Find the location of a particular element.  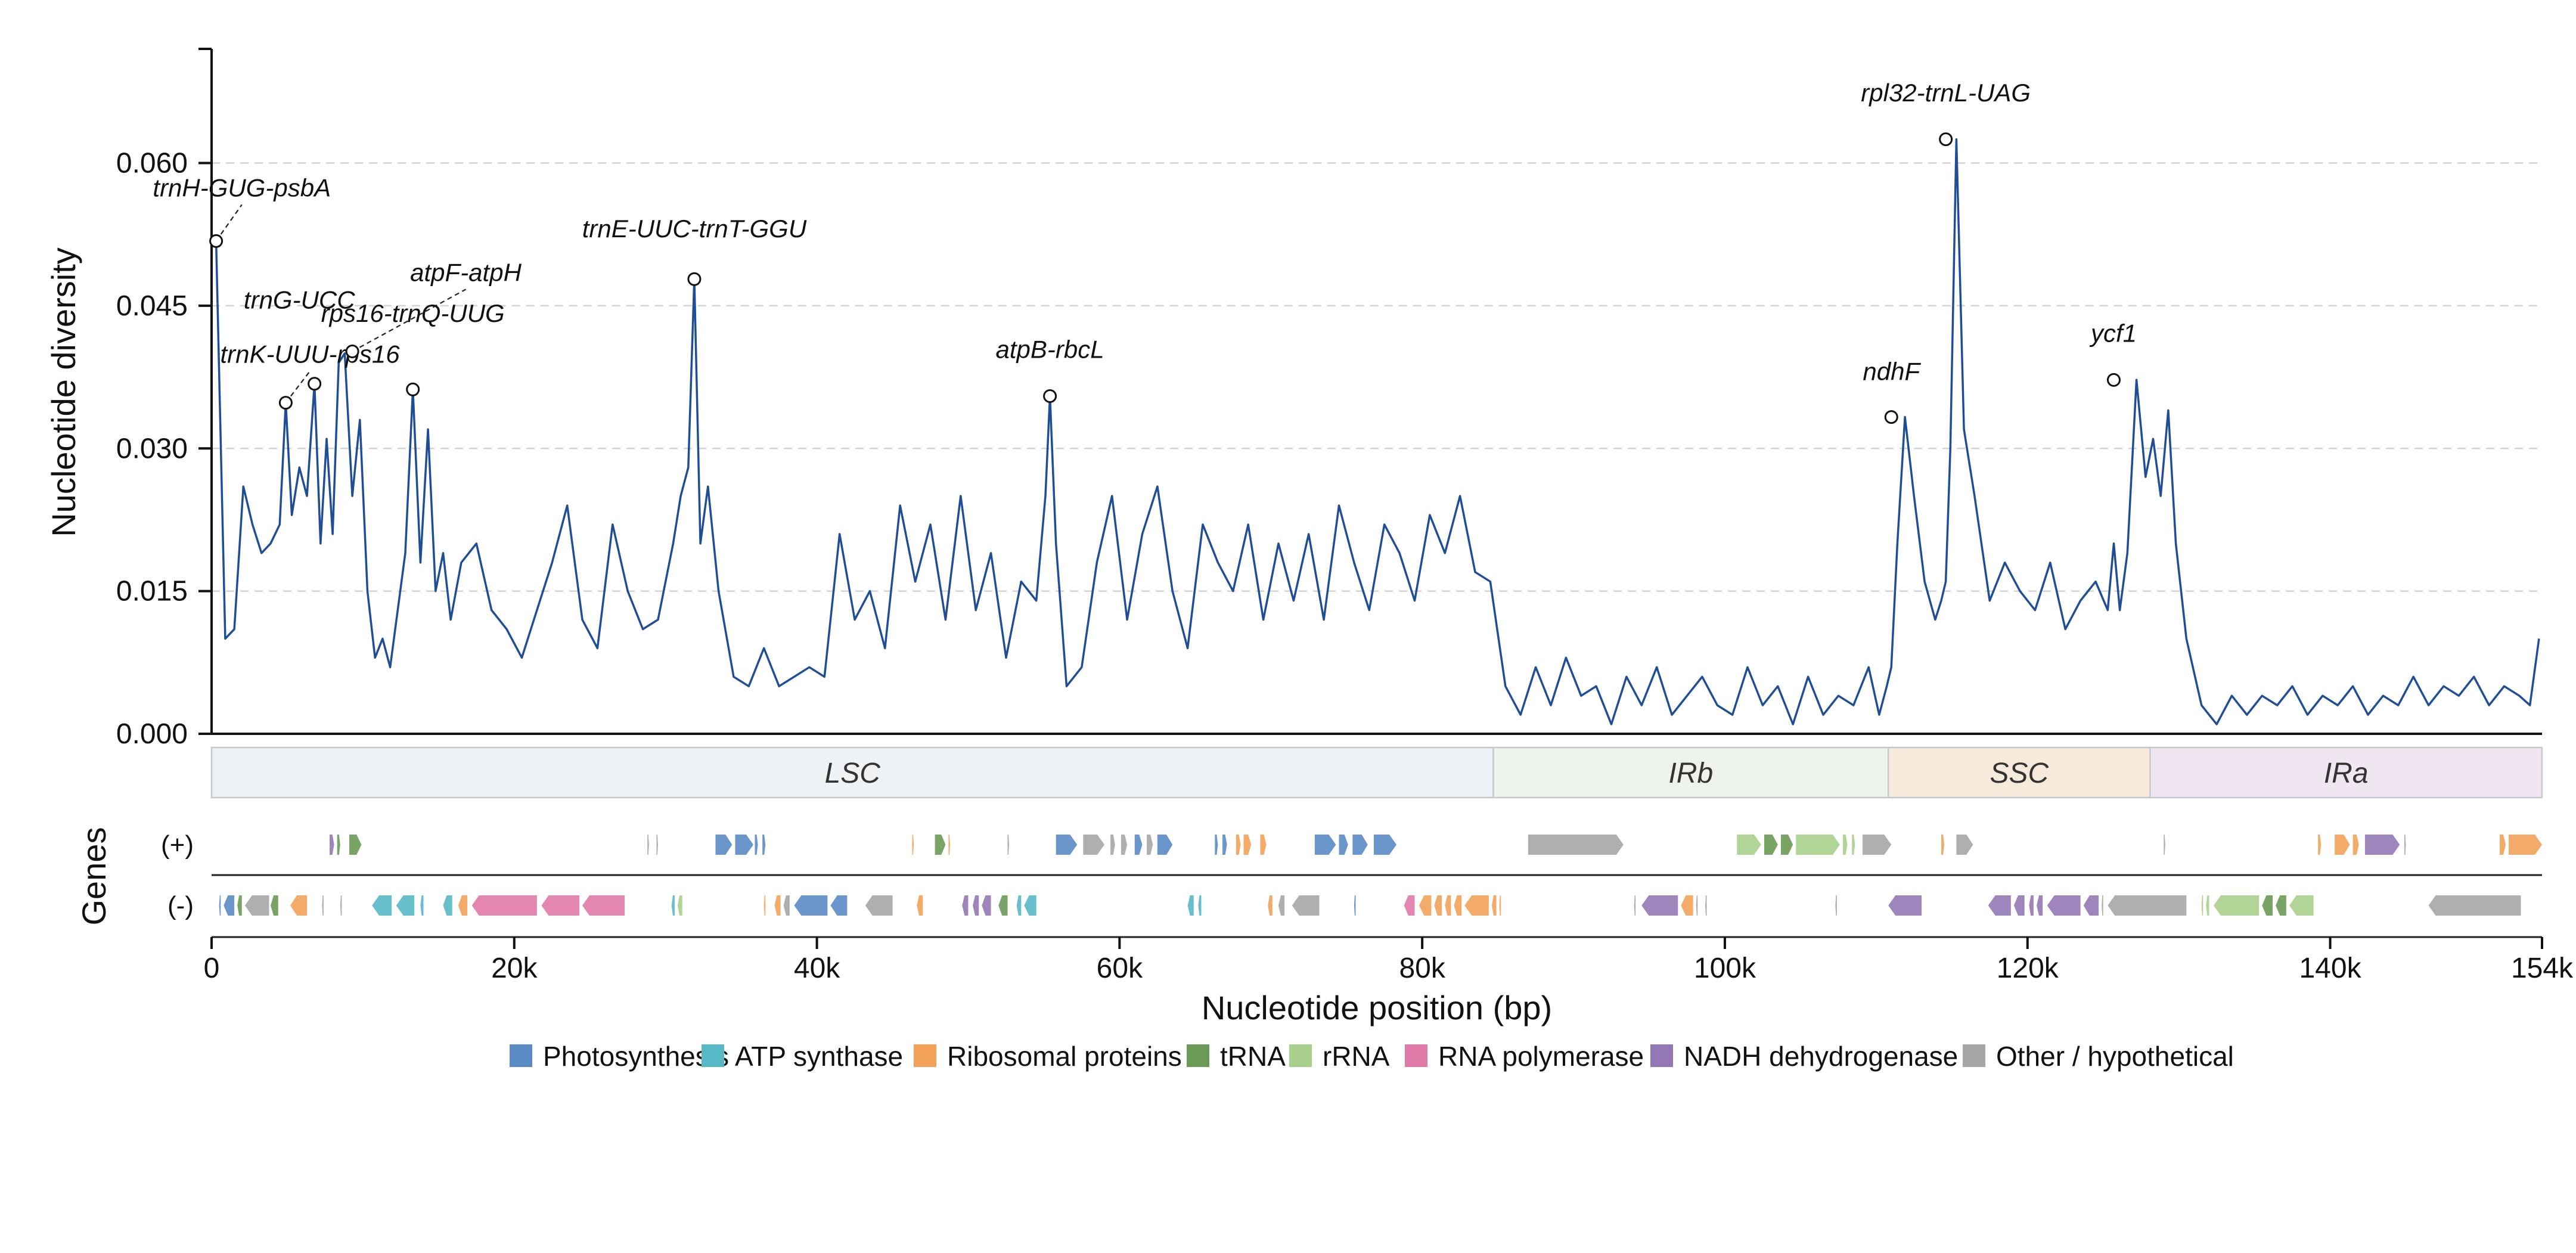

legend-label: ATP synthase is located at coordinates (819, 1056).